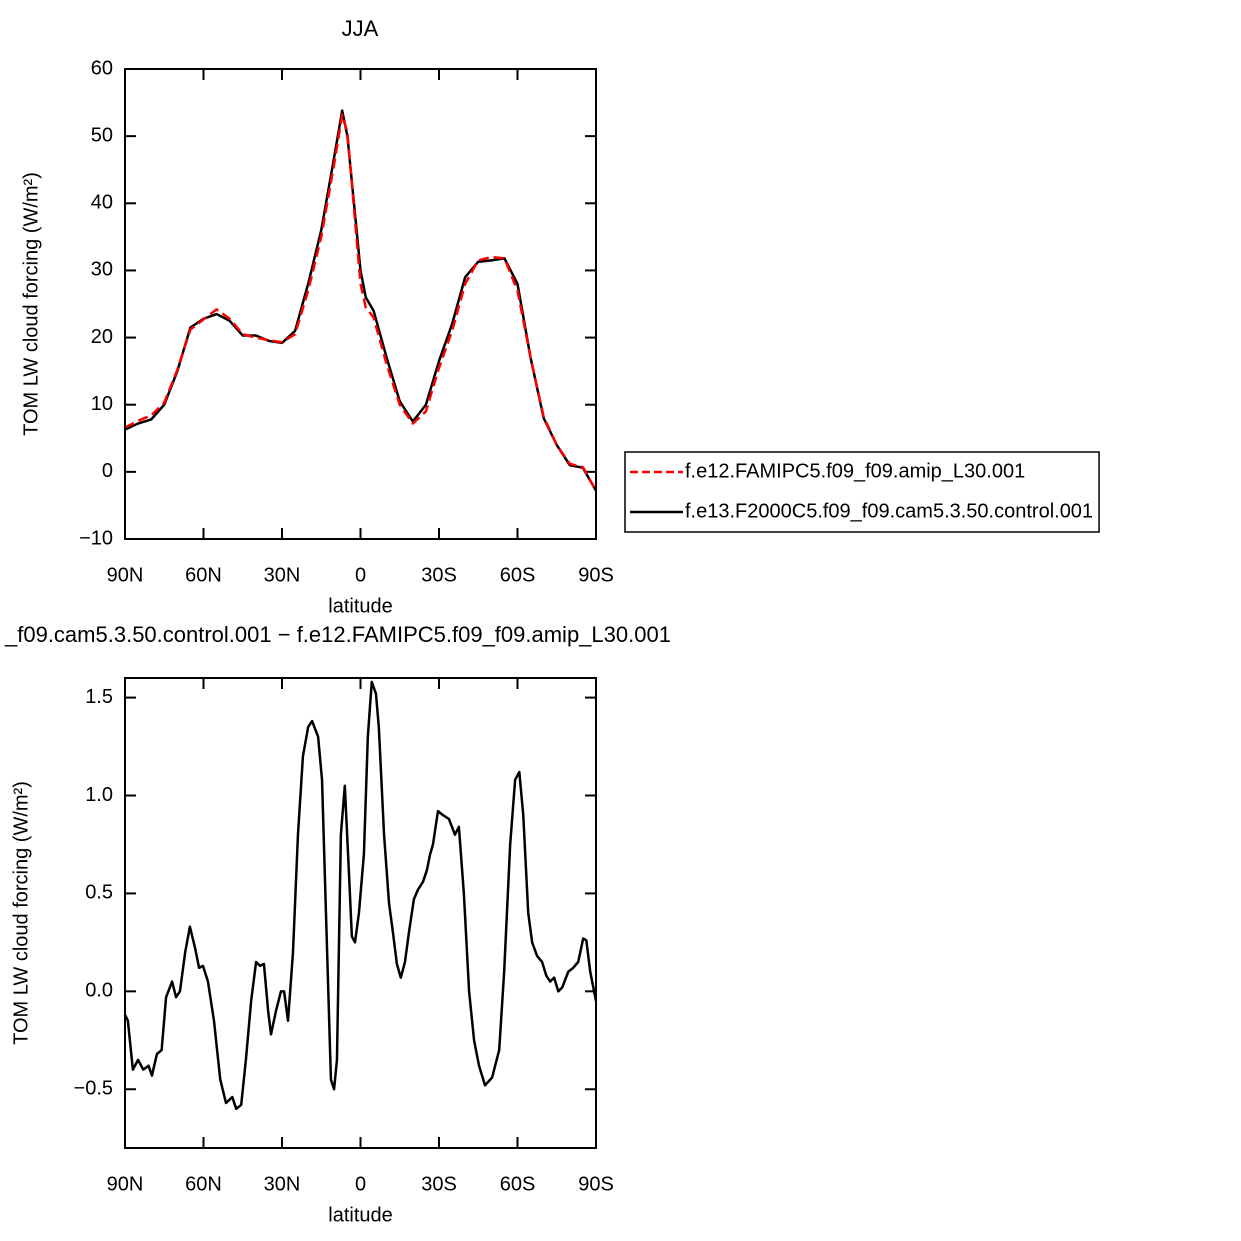 The width and height of the screenshot is (1241, 1241). Describe the element at coordinates (102, 203) in the screenshot. I see `y-tick-label: 40` at that location.